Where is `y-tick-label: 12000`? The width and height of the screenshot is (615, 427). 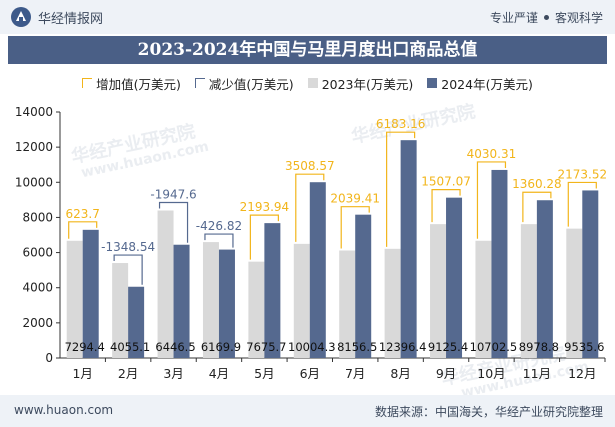 y-tick-label: 12000 is located at coordinates (34, 147).